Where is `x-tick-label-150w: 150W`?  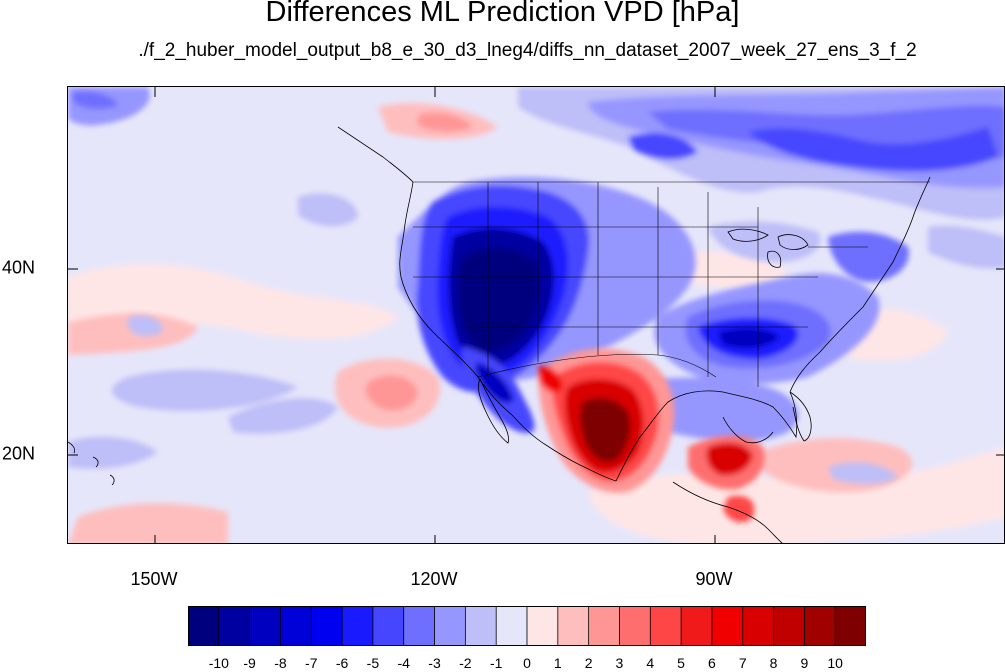
x-tick-label-150w: 150W is located at coordinates (154, 579).